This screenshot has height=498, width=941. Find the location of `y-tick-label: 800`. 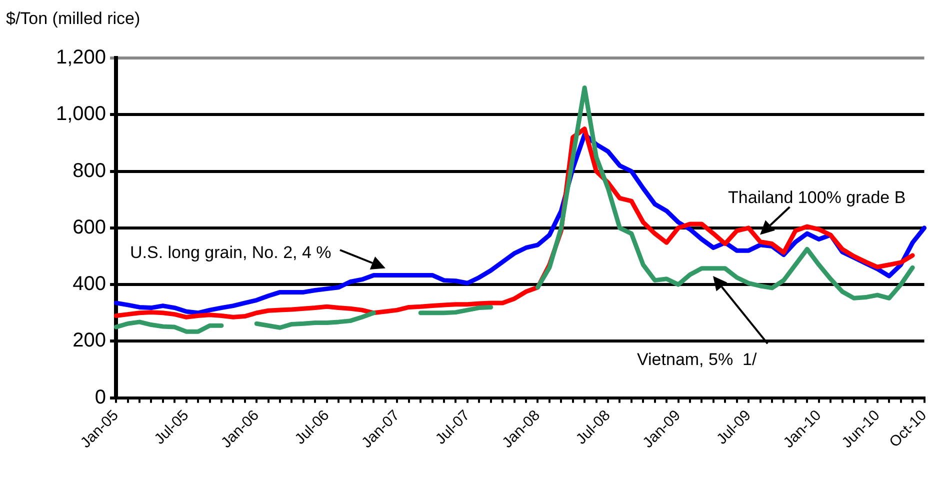

y-tick-label: 800 is located at coordinates (89, 171).